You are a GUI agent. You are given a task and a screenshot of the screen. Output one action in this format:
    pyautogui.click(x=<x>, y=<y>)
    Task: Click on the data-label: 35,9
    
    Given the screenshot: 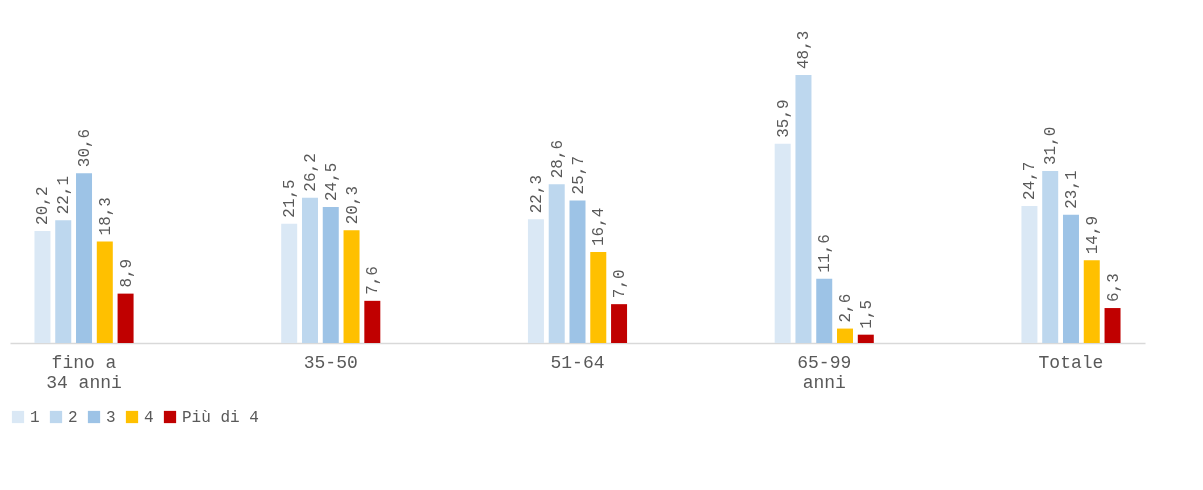 What is the action you would take?
    pyautogui.click(x=783, y=118)
    